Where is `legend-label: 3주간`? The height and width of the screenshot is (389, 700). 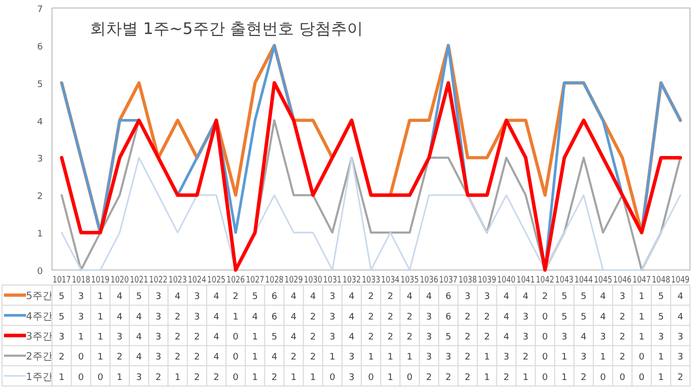 legend-label: 3주간 is located at coordinates (39, 337).